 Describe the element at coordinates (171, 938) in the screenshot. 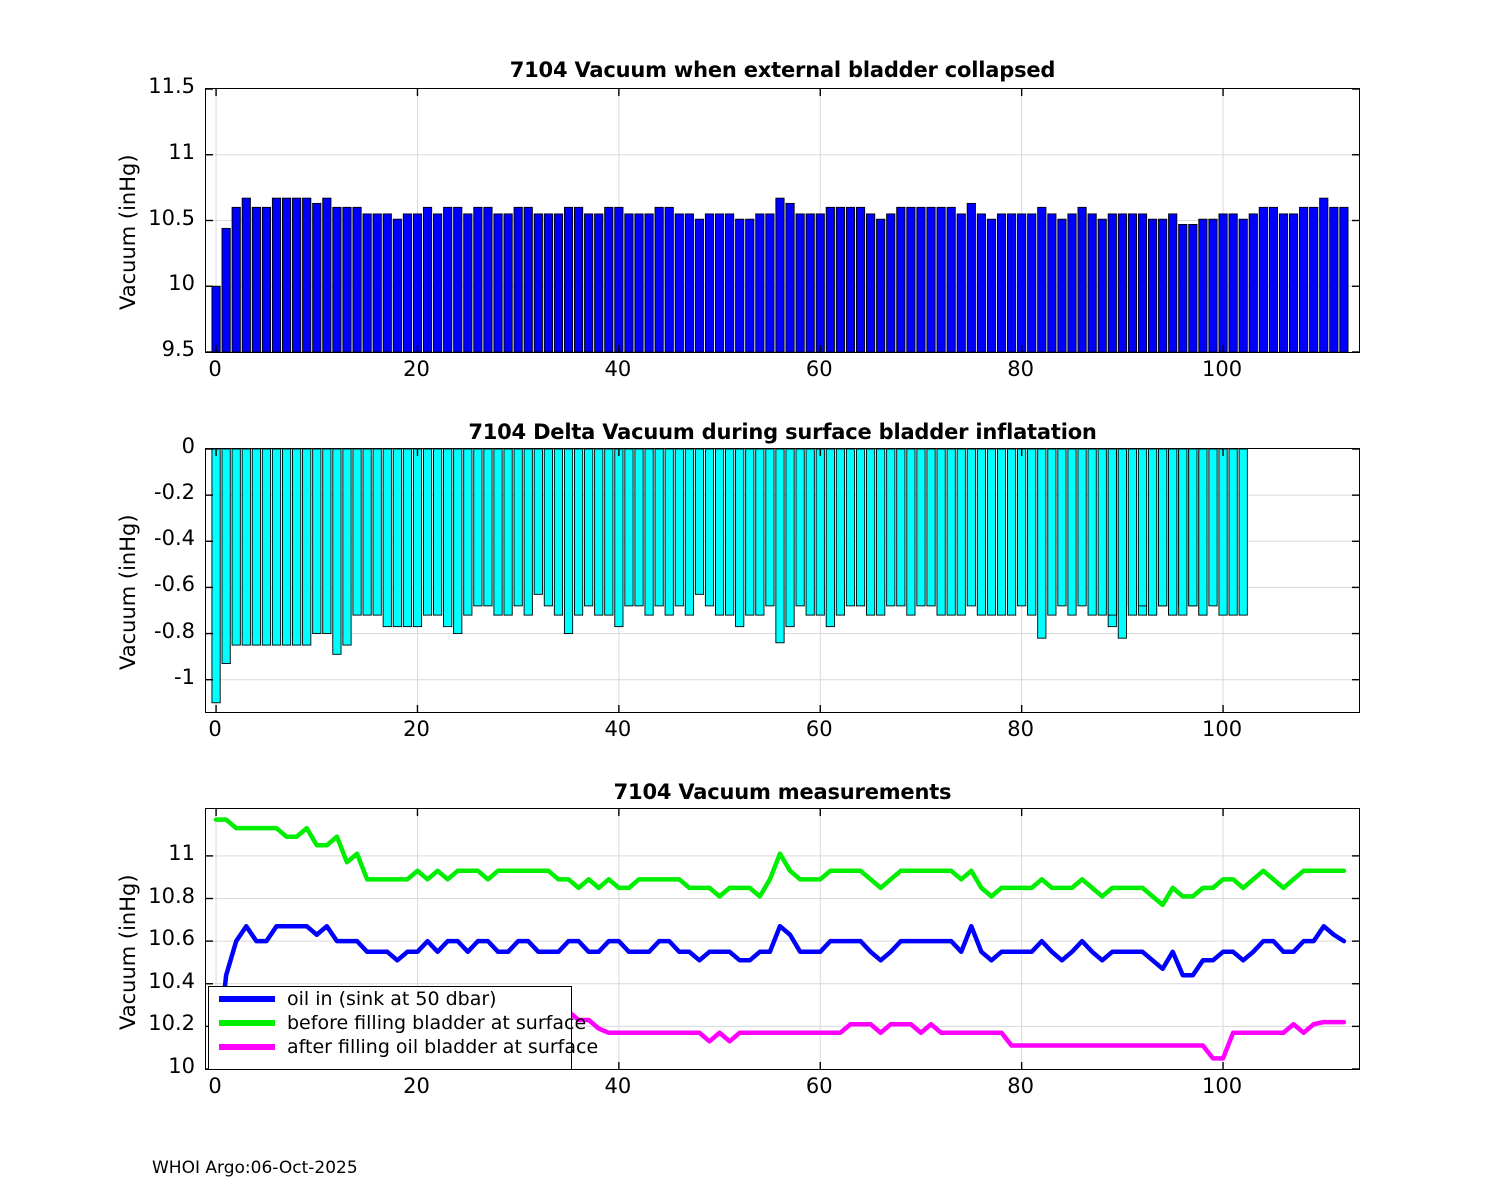

I see `ytick-label: 10.6` at that location.